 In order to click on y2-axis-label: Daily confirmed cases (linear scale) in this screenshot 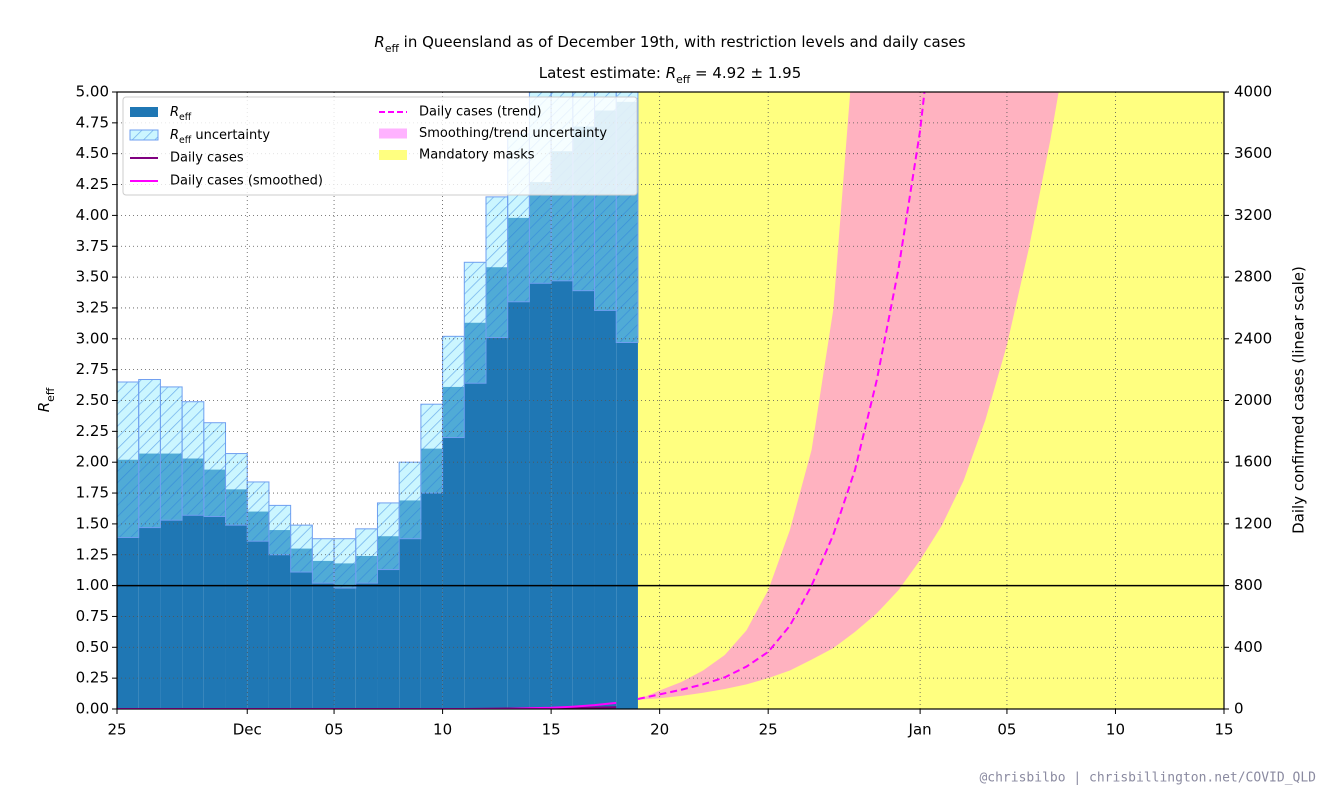, I will do `click(1299, 400)`.